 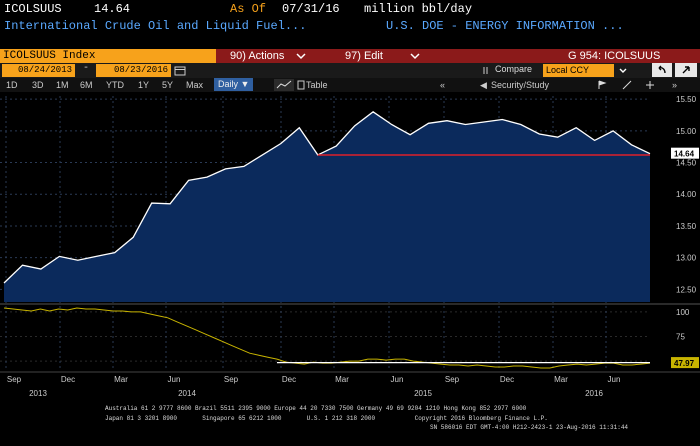 I want to click on end-date-input: 08/23/2016, so click(x=133, y=70).